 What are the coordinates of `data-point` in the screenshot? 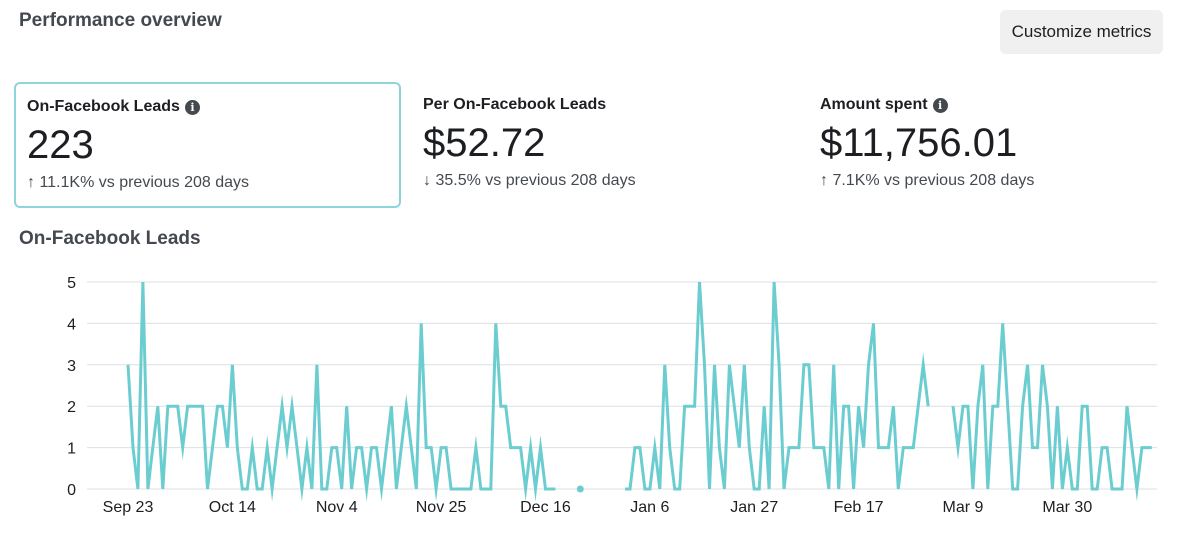 It's located at (580, 489).